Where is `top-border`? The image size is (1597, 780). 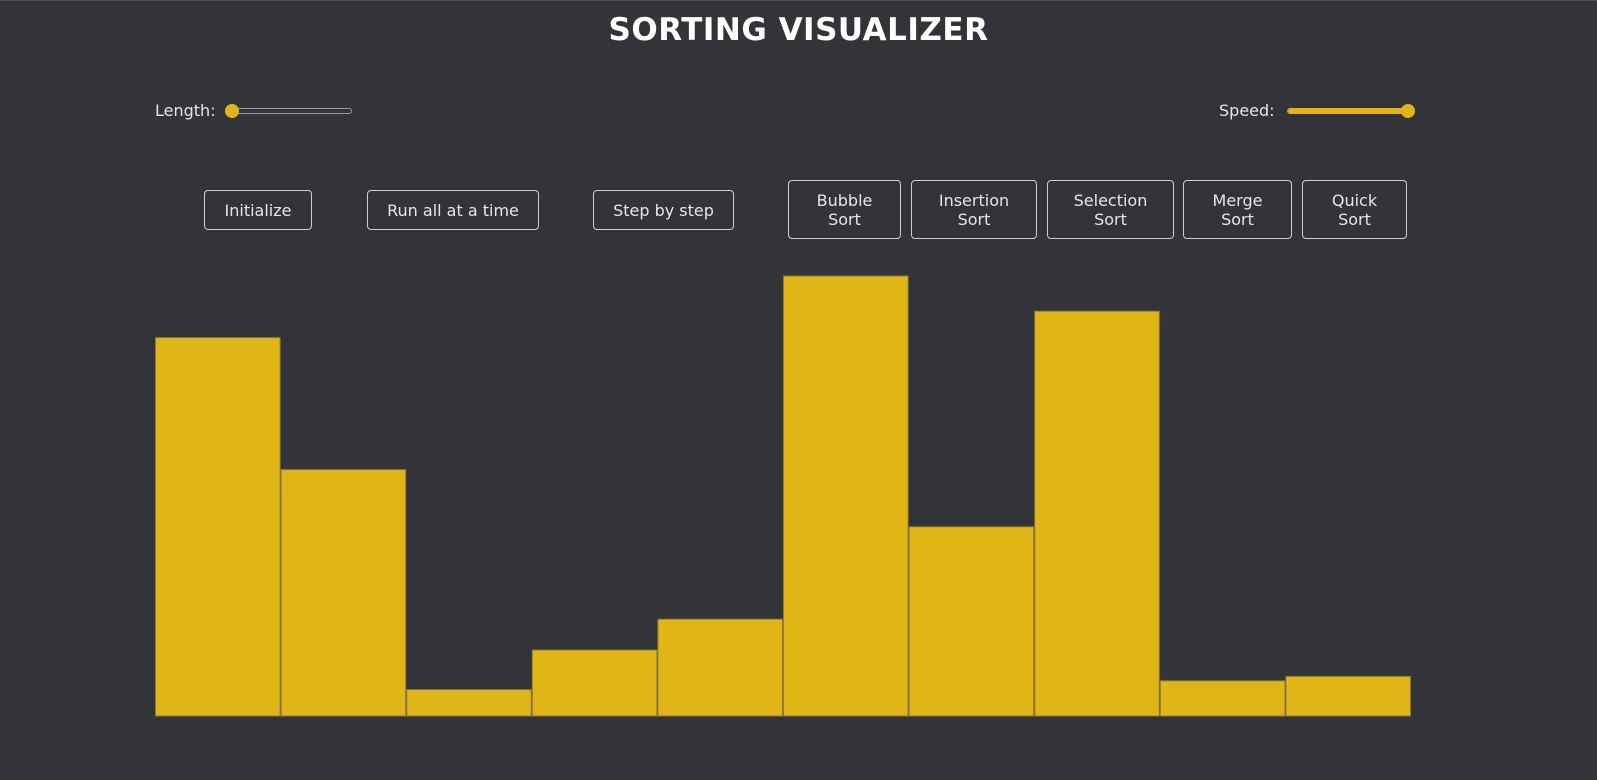 top-border is located at coordinates (798, 0).